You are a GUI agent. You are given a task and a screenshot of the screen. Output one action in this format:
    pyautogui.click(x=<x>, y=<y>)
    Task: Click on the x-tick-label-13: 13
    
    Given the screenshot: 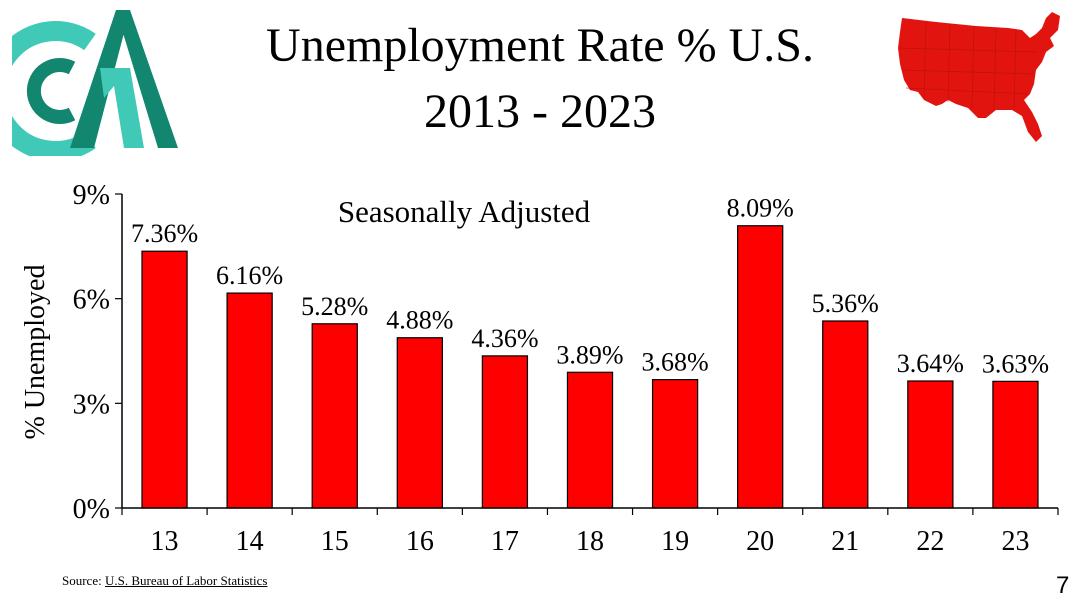 What is the action you would take?
    pyautogui.click(x=165, y=541)
    